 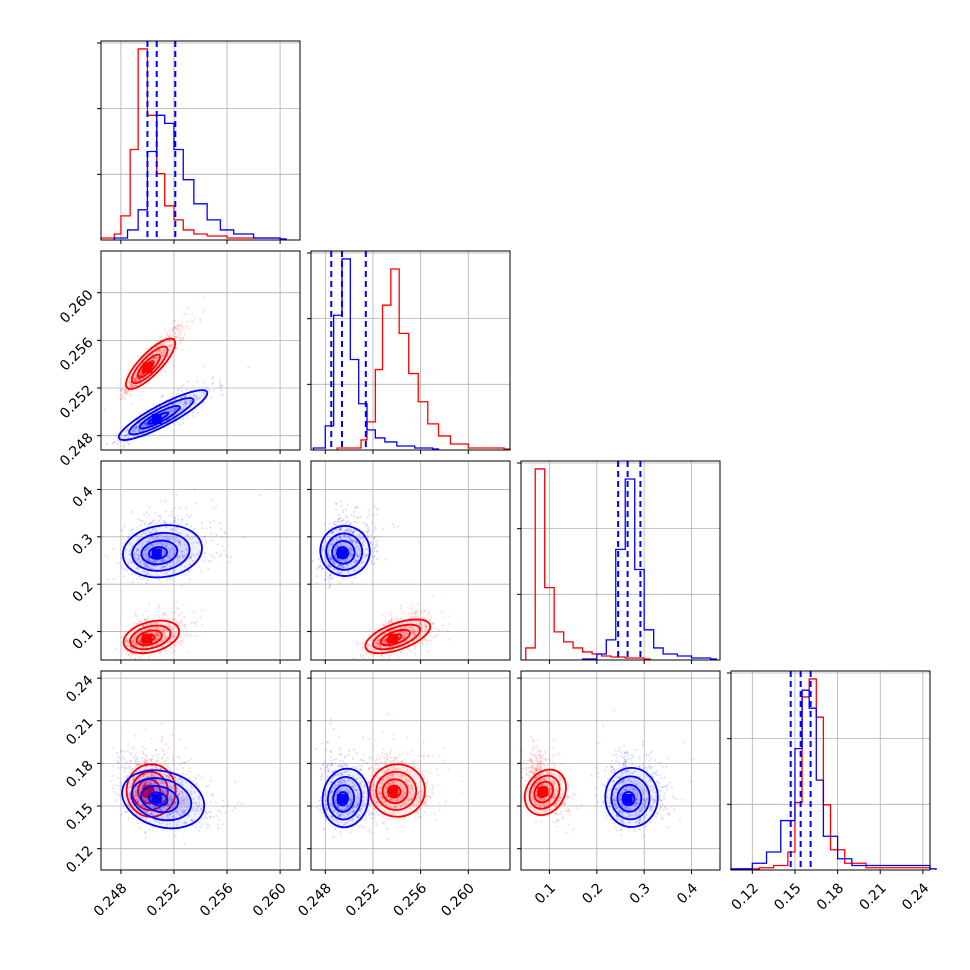 I want to click on y-tick-label: 0.3, so click(x=83, y=544).